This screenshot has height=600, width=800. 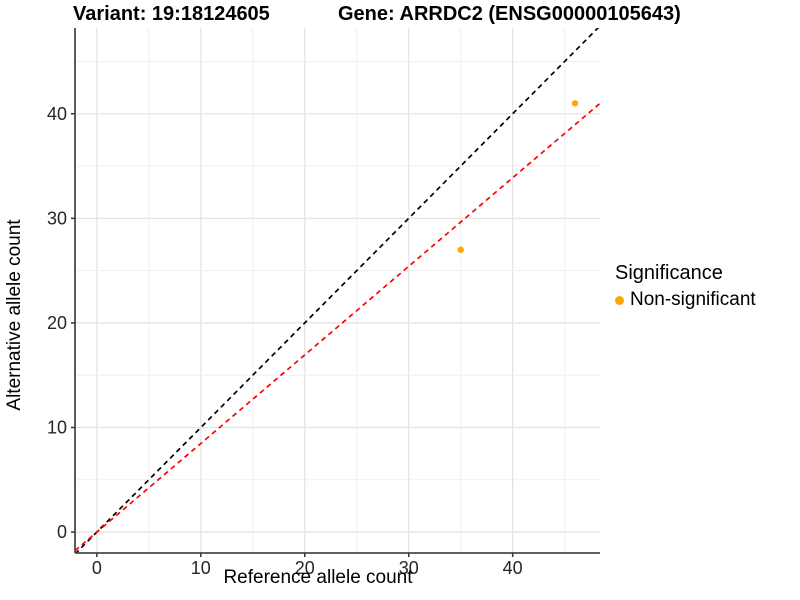 What do you see at coordinates (201, 568) in the screenshot?
I see `x-tick-label: 10` at bounding box center [201, 568].